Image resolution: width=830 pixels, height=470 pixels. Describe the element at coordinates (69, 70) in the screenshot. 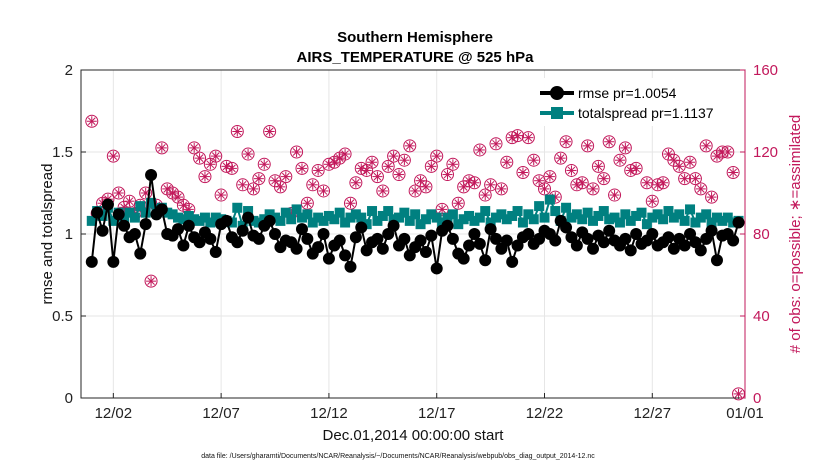

I see `y-tick-label: 2` at that location.